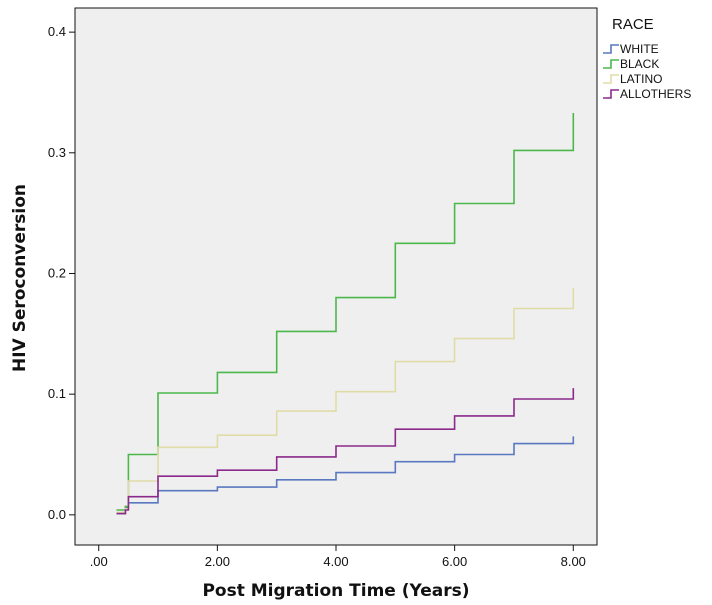 This screenshot has height=605, width=712. Describe the element at coordinates (57, 272) in the screenshot. I see `y-tick-label: 0.2` at that location.